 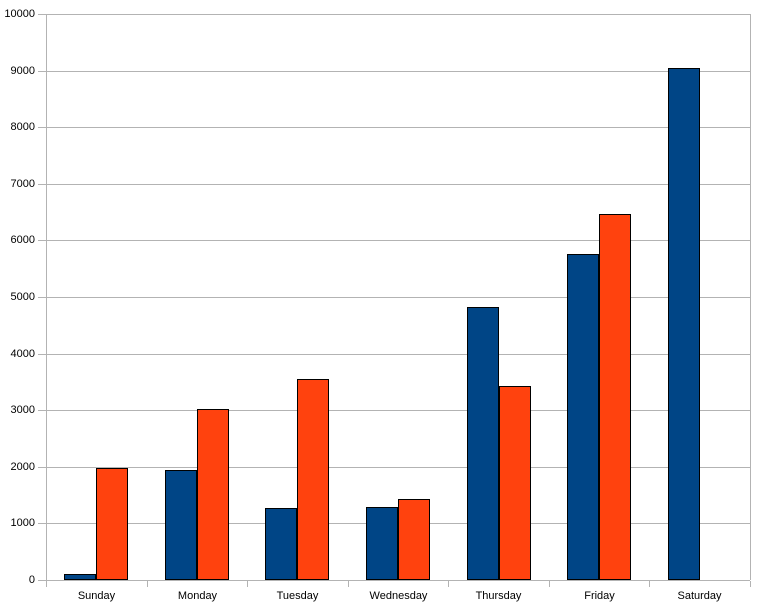 I want to click on x-axis-label-tuesday: Tuesday, so click(x=297, y=596).